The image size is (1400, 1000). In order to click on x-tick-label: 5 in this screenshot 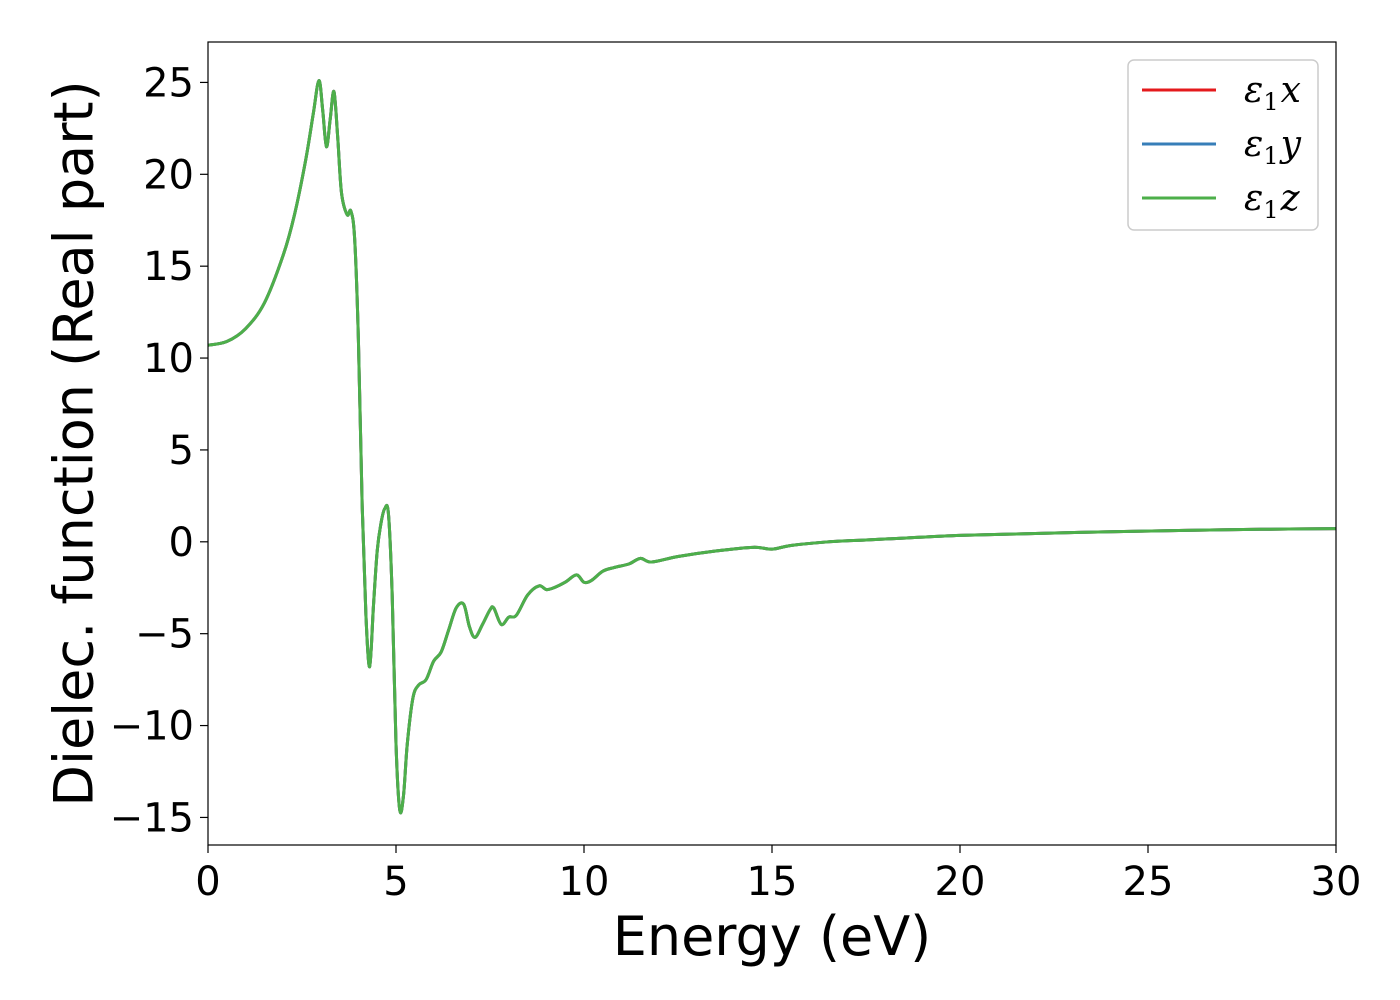, I will do `click(395, 882)`.